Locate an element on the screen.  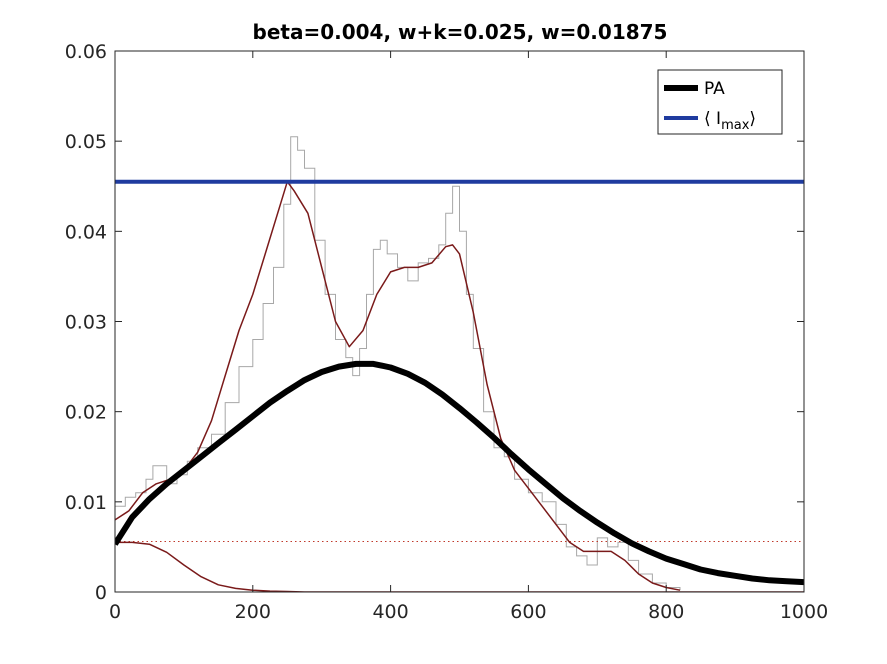
x-tick-label: 1000 is located at coordinates (804, 612).